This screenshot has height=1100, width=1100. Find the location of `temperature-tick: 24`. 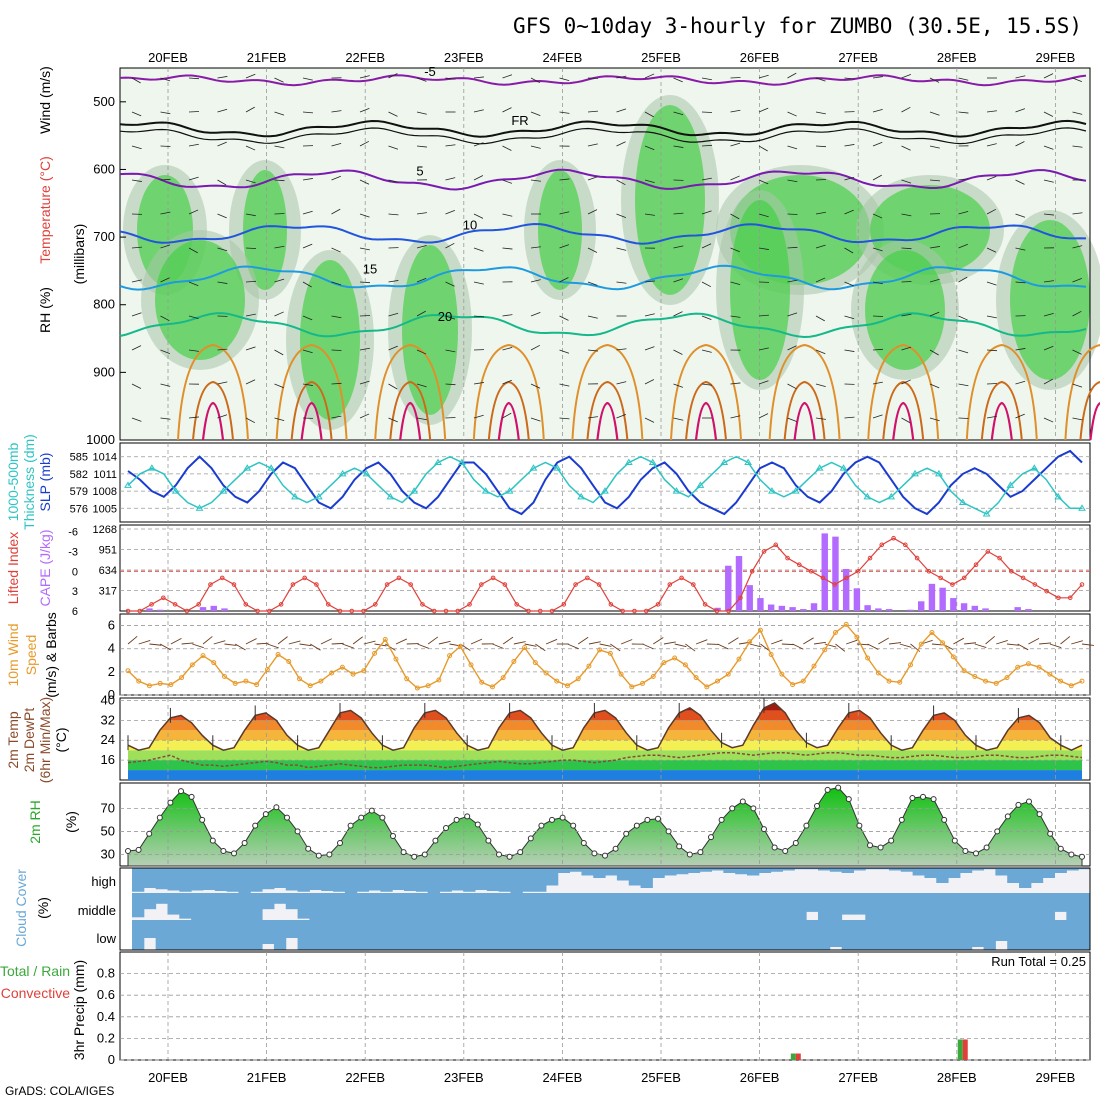

temperature-tick: 24 is located at coordinates (108, 739).